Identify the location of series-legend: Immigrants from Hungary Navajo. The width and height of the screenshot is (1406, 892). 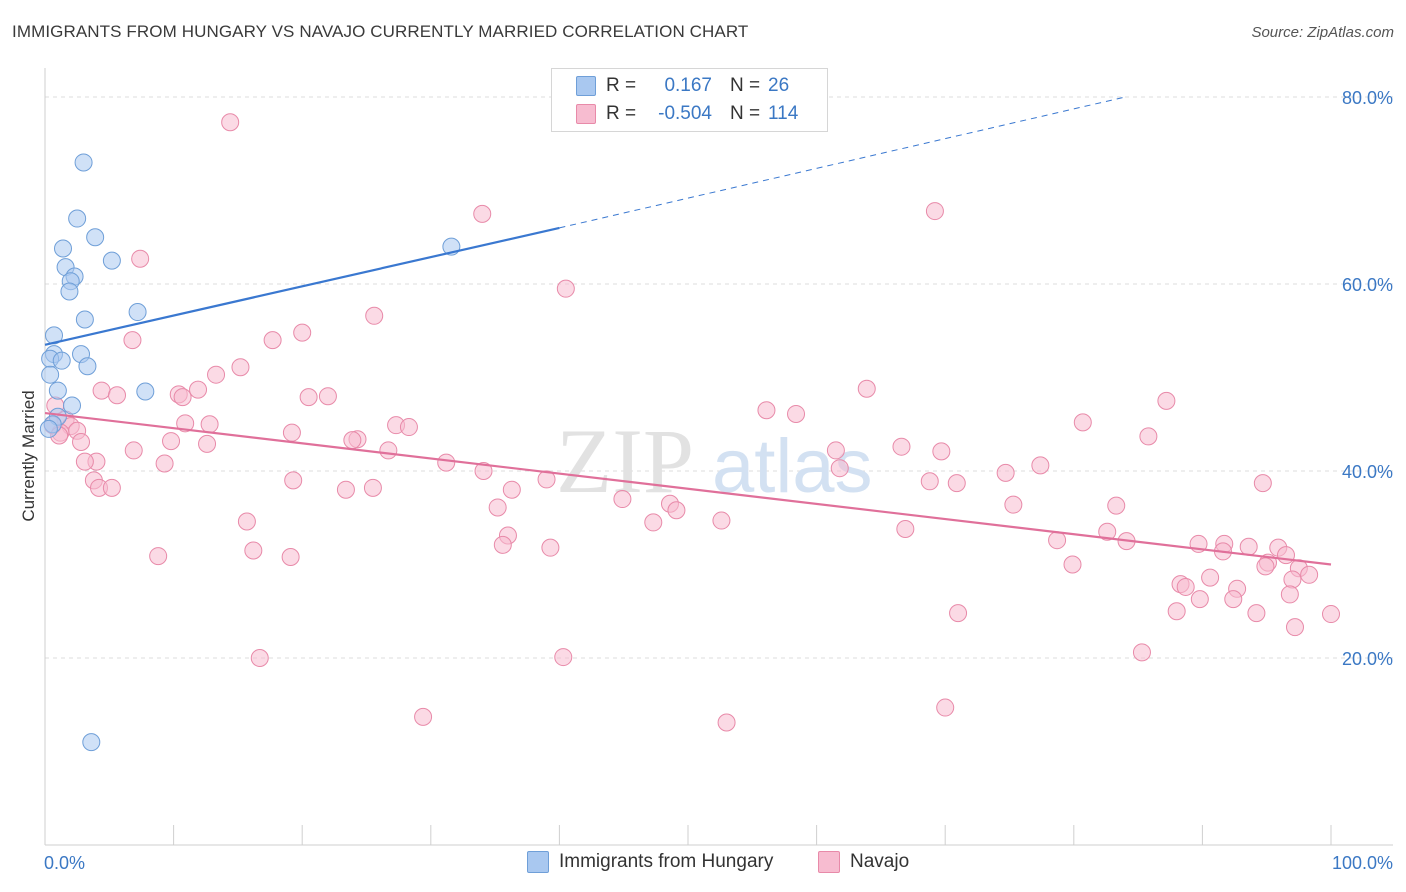
(703, 864).